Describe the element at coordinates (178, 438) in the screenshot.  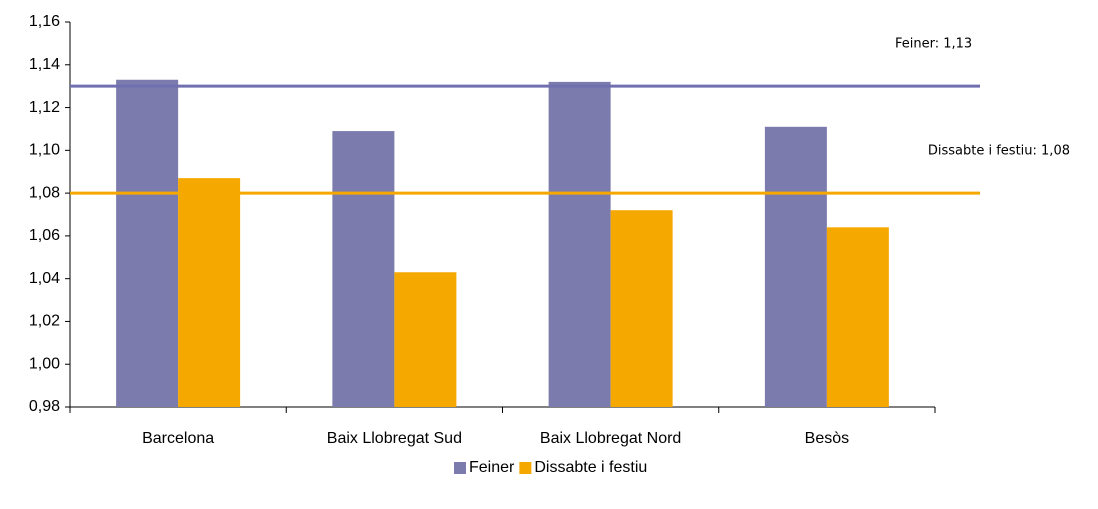
I see `x-tick-label: Barcelona` at that location.